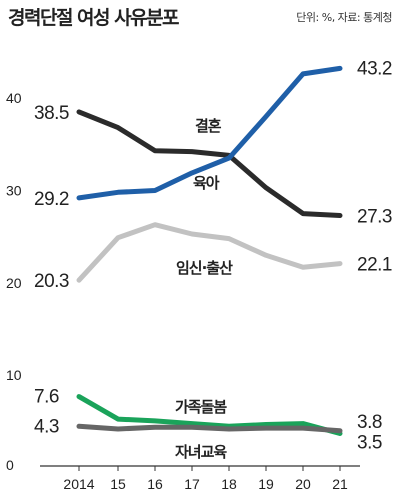 The height and width of the screenshot is (498, 400). I want to click on end-value-label: 3.5, so click(369, 443).